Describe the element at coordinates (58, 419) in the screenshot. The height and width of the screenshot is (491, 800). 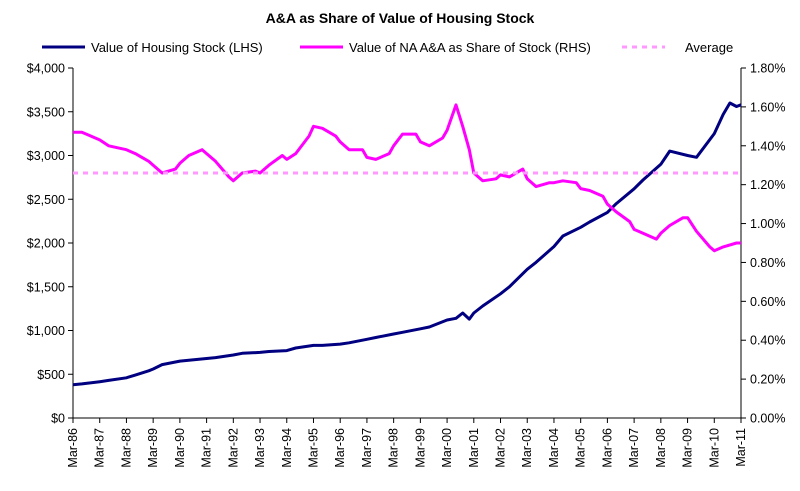
I see `y-left-tick-label: $0` at that location.